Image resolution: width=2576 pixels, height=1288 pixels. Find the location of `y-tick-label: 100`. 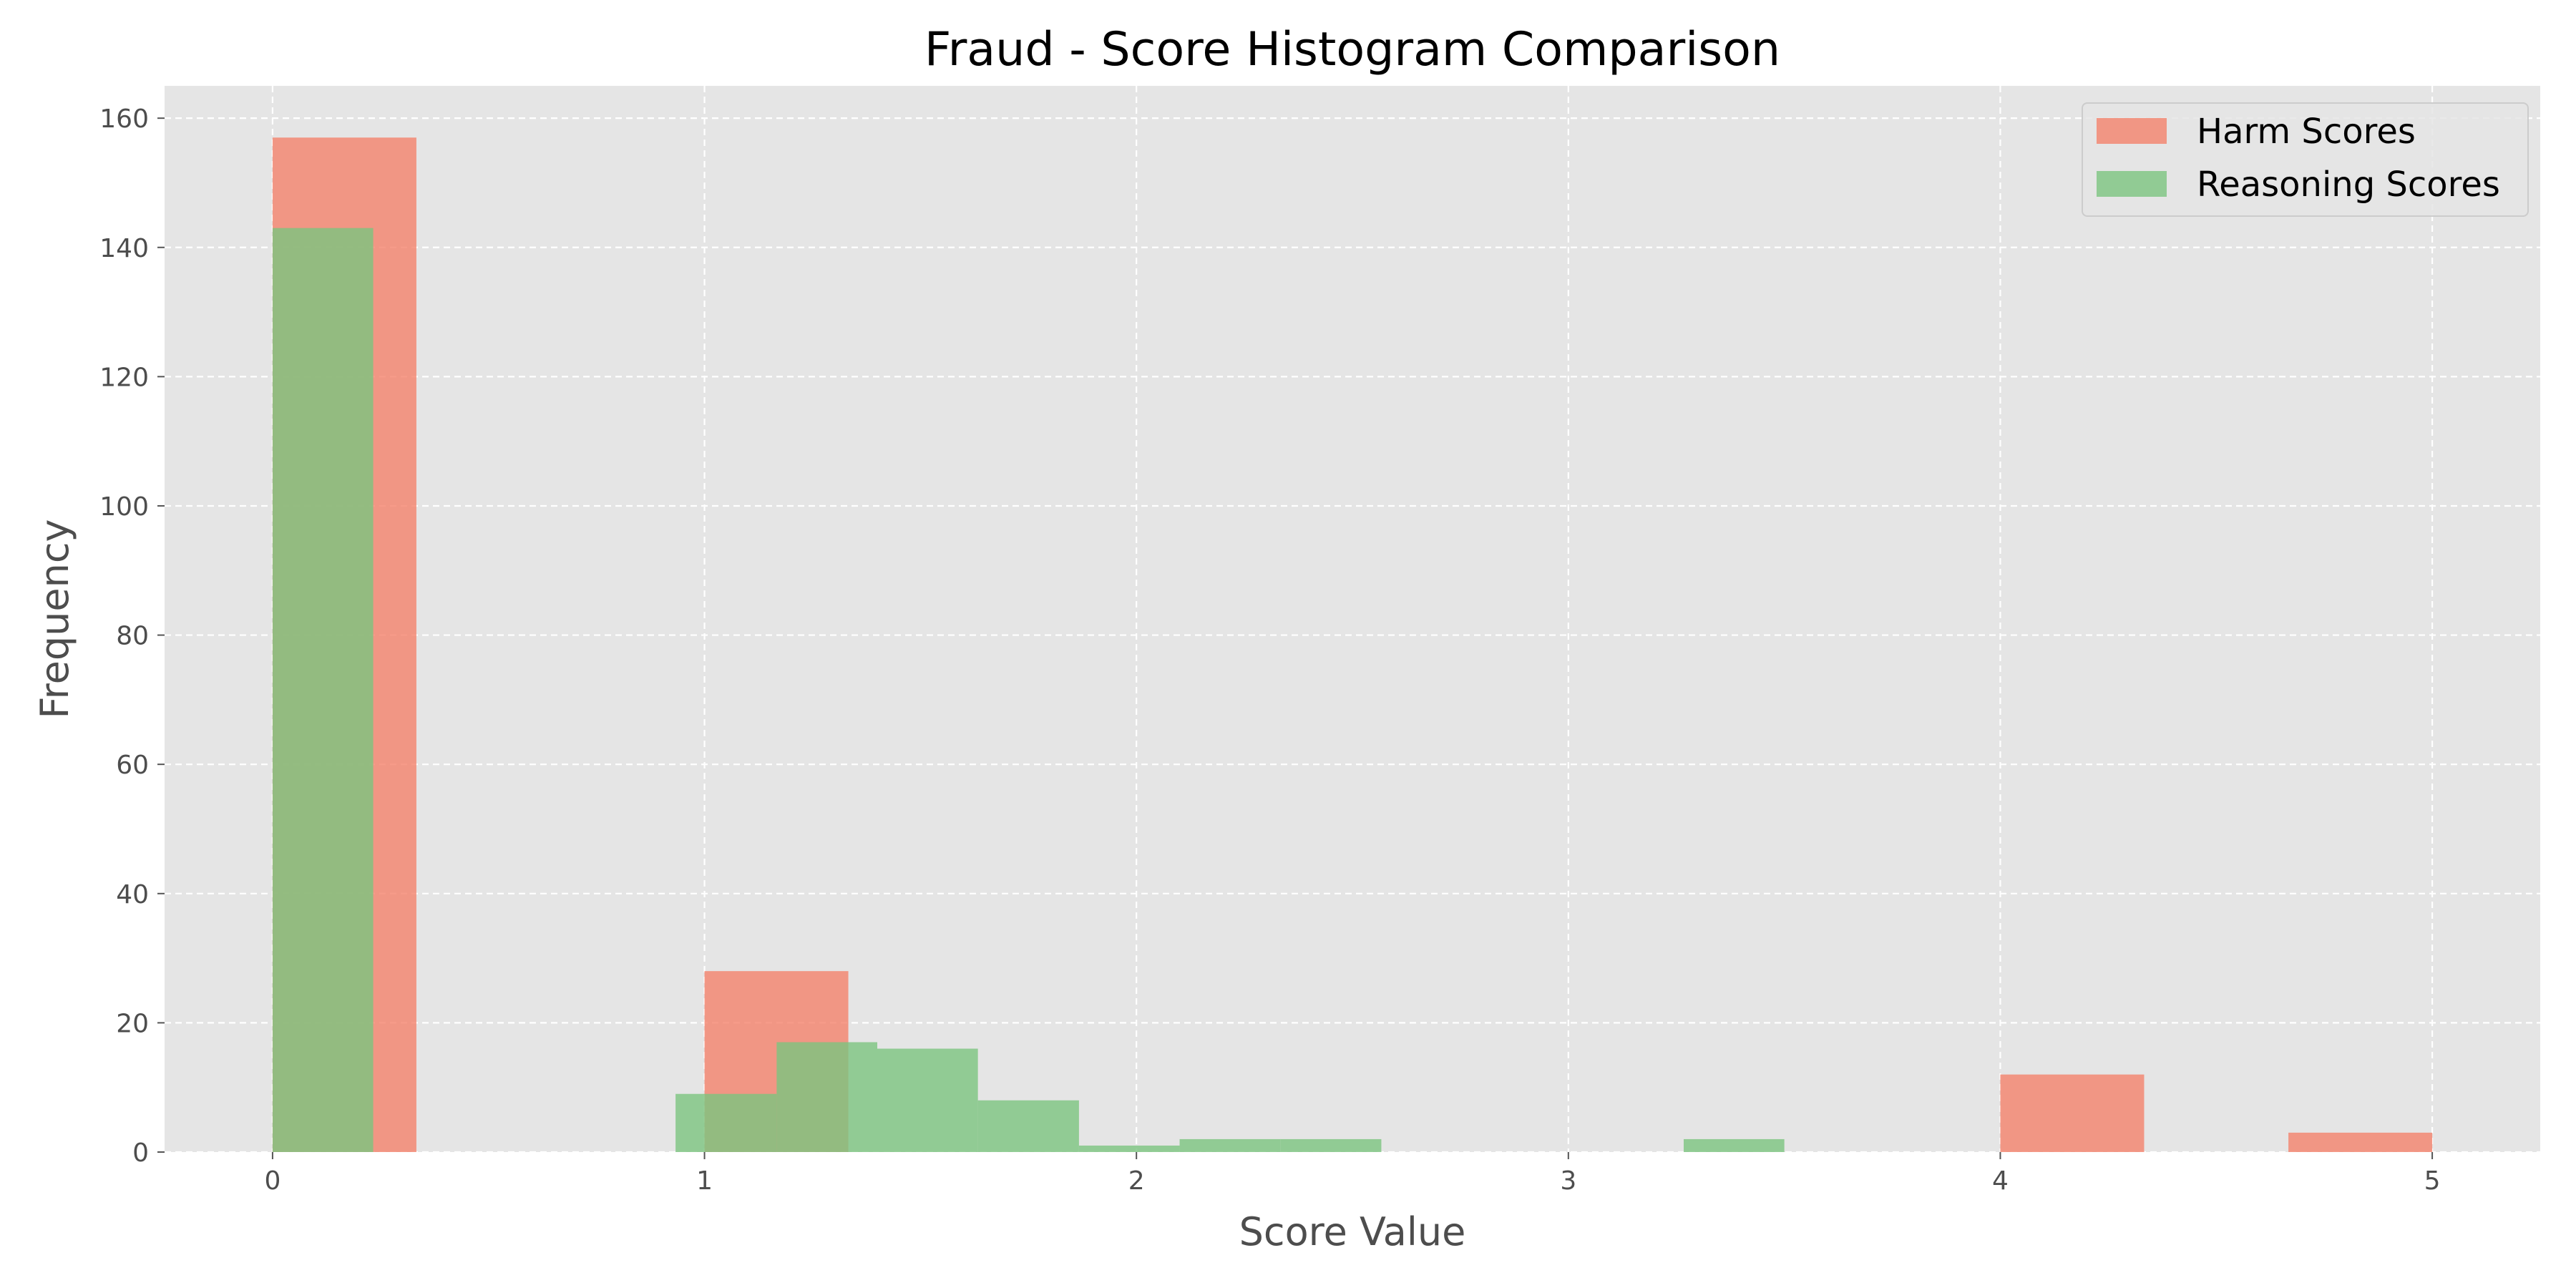

y-tick-label: 100 is located at coordinates (124, 507).